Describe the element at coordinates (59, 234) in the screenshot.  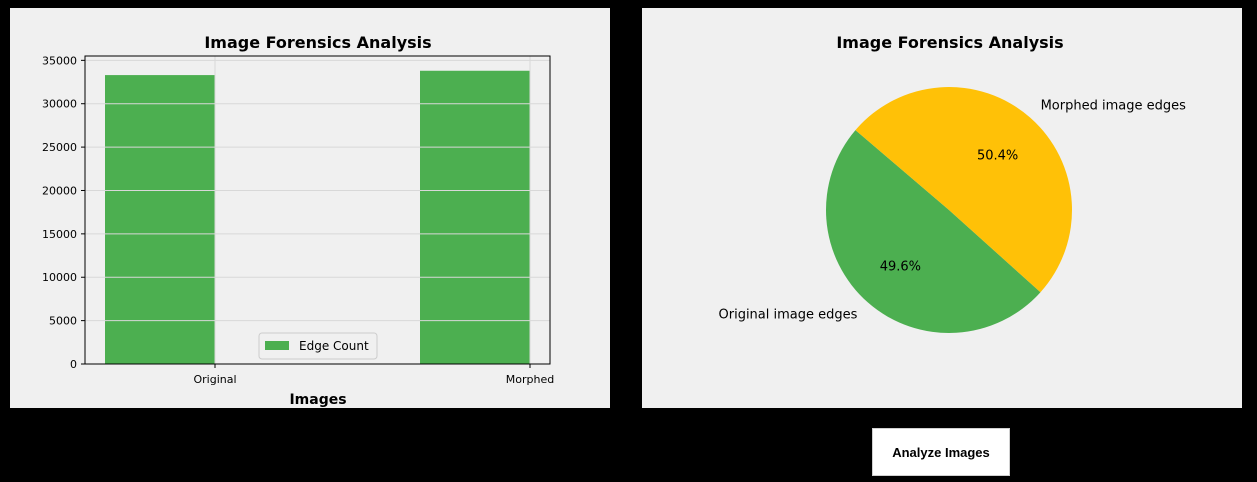
I see `y-tick-label: 15000` at that location.